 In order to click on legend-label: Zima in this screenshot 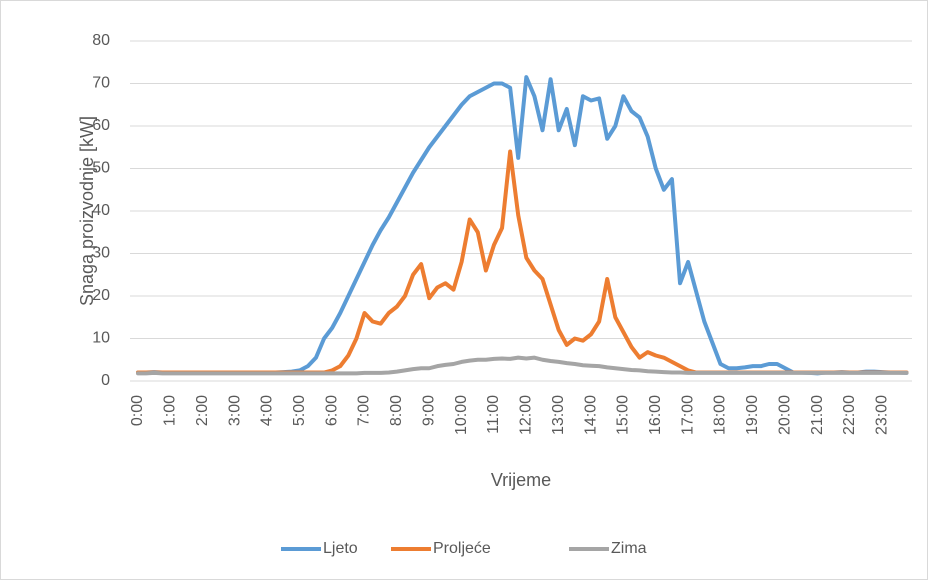, I will do `click(629, 548)`.